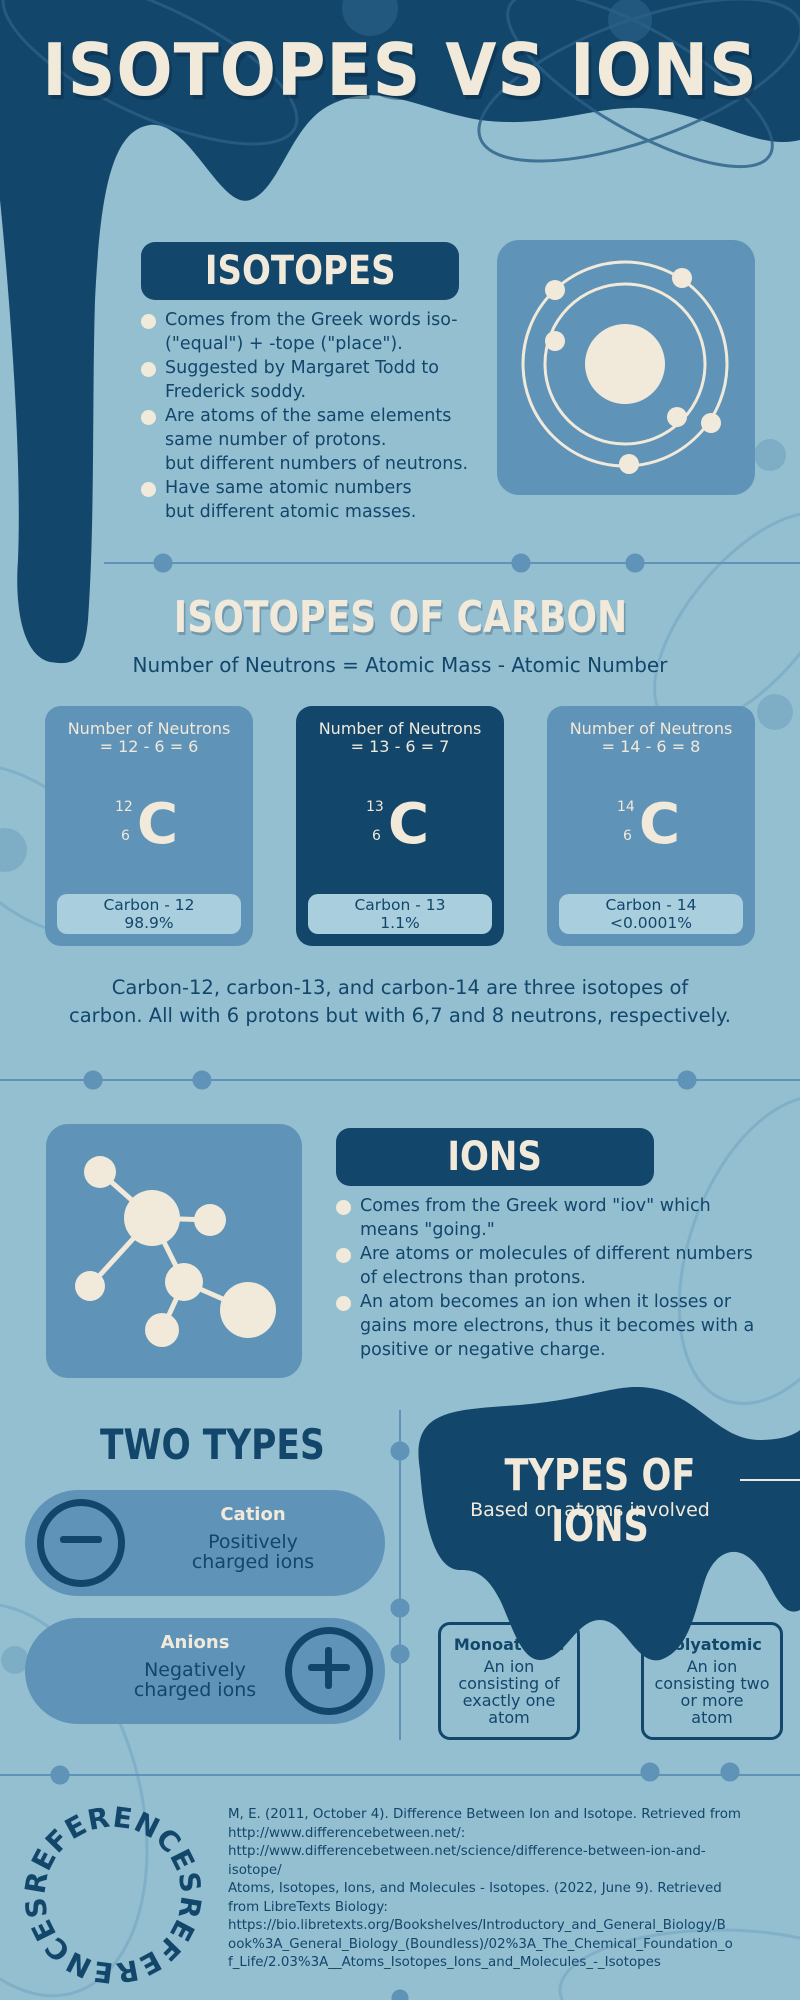  I want to click on carbon-section-title: ISOTOPES OF CARBON, so click(400, 617).